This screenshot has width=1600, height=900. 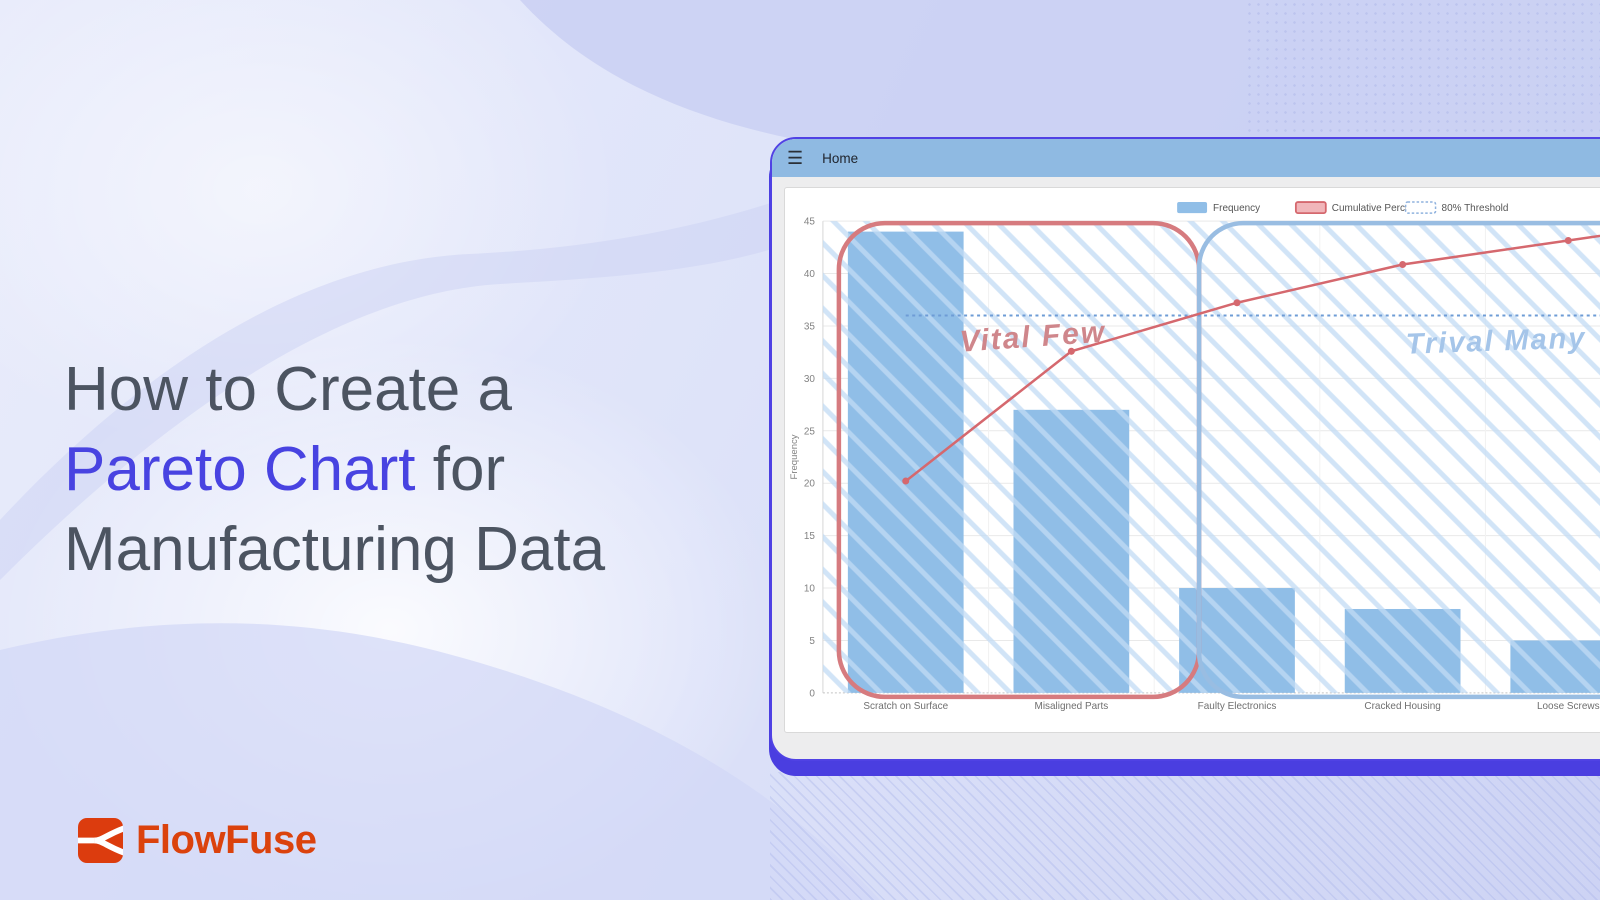 I want to click on cumulative-line, so click(x=1252, y=358).